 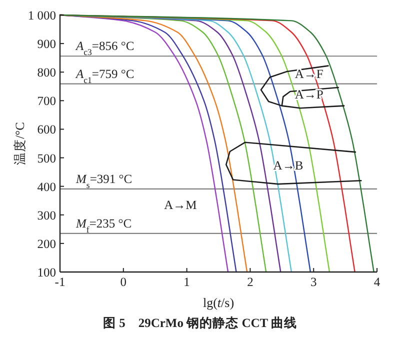 What do you see at coordinates (200, 322) in the screenshot?
I see `text: 图 5 29CrMo 钢的静态 CCT 曲线` at bounding box center [200, 322].